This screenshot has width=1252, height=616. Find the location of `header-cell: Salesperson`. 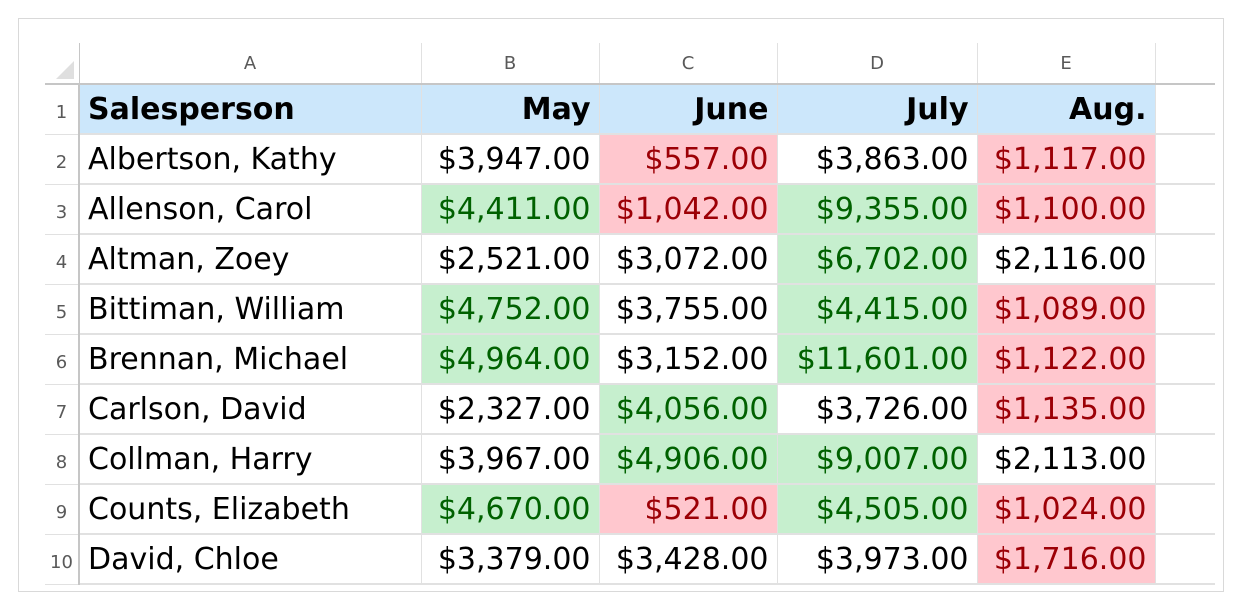

header-cell: Salesperson is located at coordinates (250, 109).